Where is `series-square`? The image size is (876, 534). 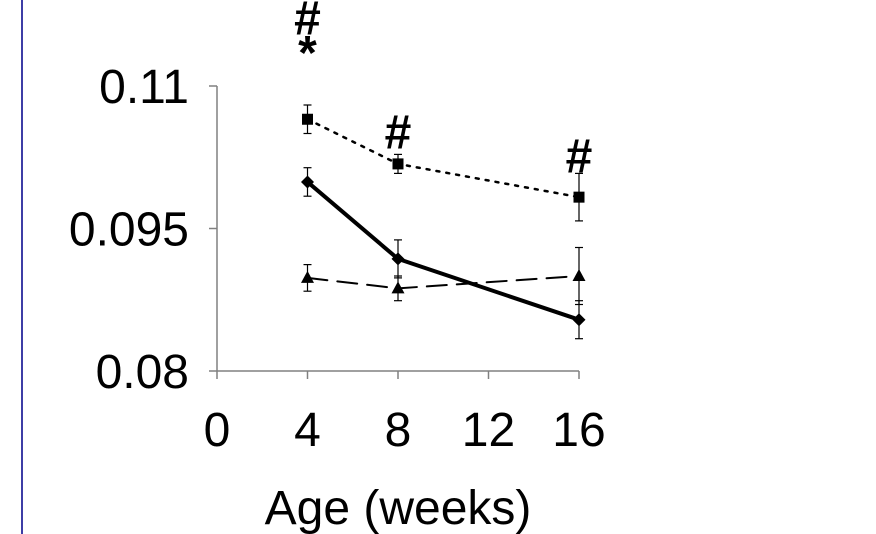 series-square is located at coordinates (443, 163).